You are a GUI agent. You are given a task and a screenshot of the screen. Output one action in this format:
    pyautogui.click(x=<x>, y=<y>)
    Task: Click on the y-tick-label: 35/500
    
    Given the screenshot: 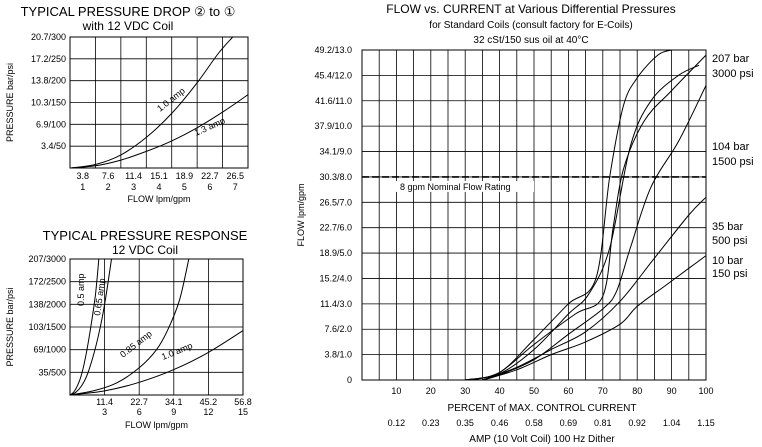 What is the action you would take?
    pyautogui.click(x=52, y=372)
    